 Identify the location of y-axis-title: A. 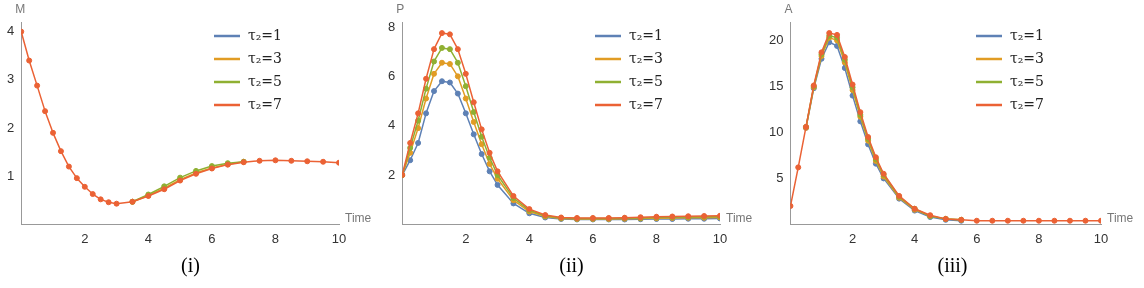
(788, 9).